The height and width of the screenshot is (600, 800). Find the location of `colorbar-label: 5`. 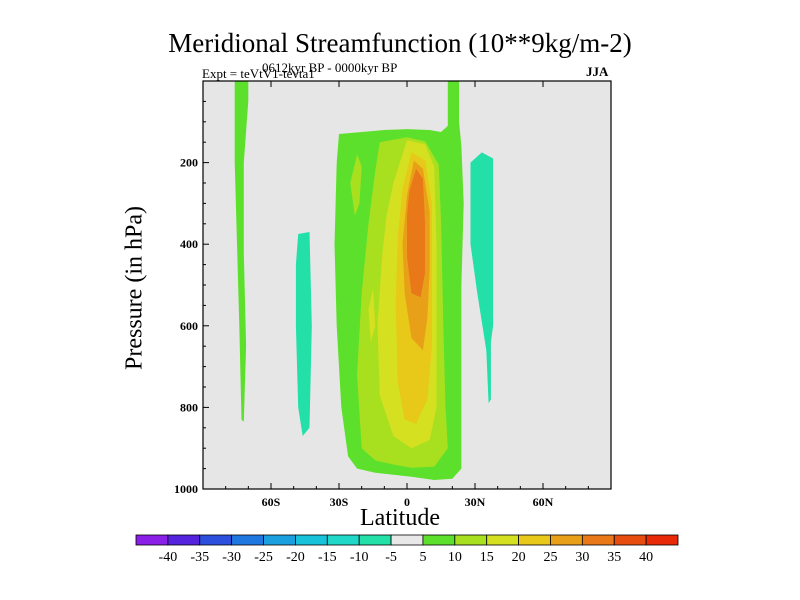

colorbar-label: 5 is located at coordinates (422, 557).